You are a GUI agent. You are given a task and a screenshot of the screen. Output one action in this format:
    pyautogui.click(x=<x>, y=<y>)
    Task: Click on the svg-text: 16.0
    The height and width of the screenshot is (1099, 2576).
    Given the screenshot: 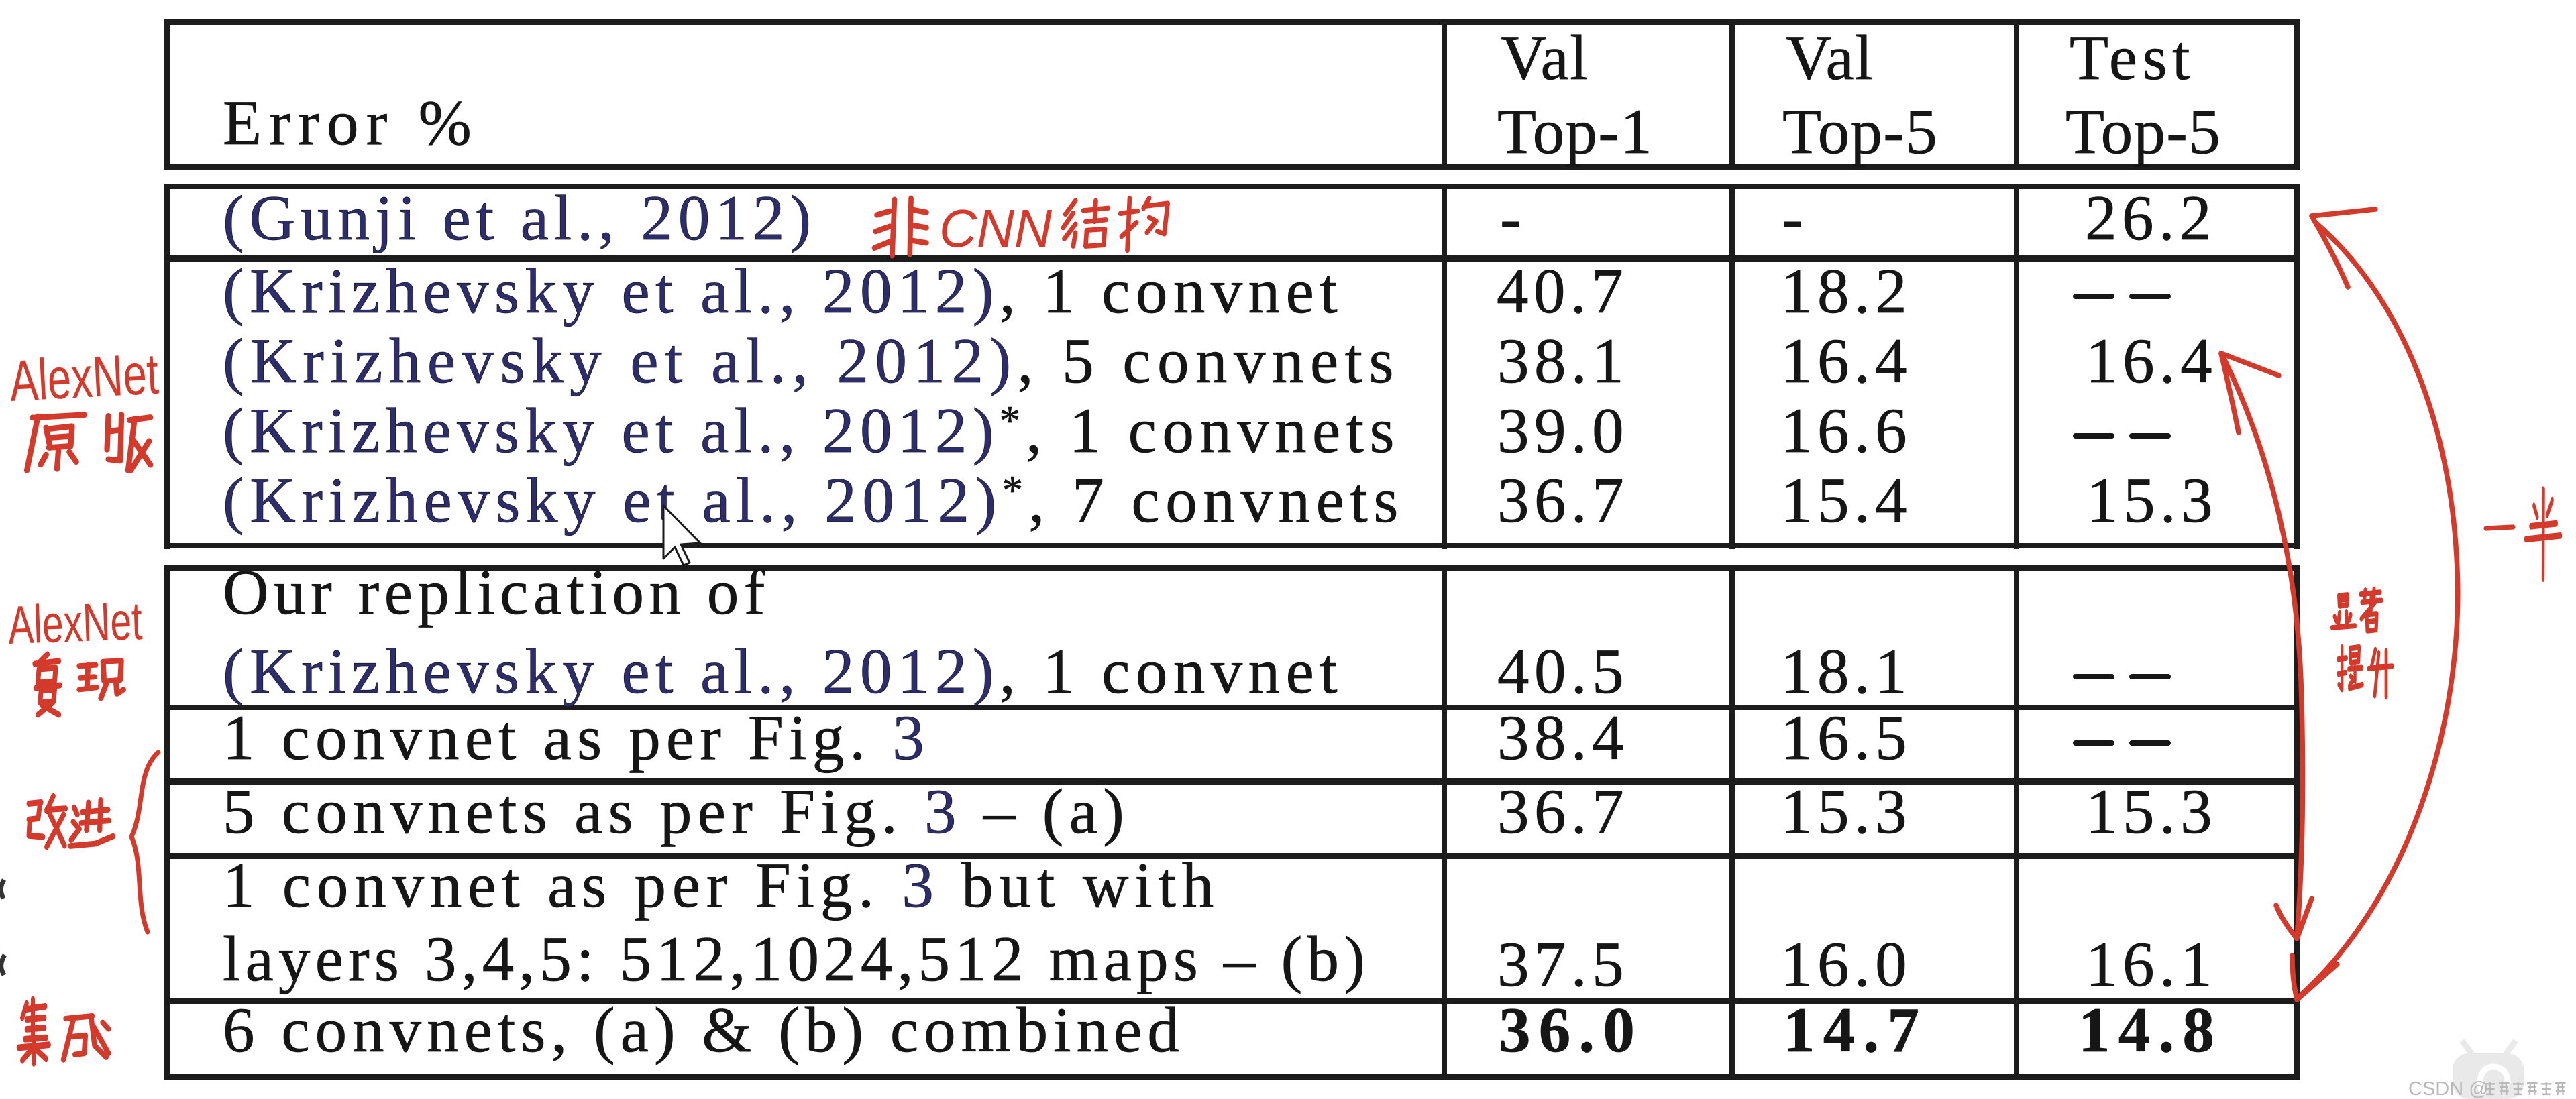 What is the action you would take?
    pyautogui.click(x=1846, y=965)
    